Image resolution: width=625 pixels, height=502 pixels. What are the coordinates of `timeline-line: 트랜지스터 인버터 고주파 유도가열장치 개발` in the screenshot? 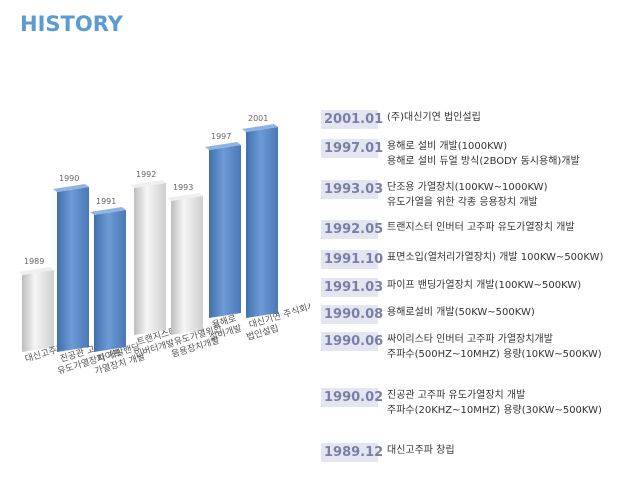 It's located at (481, 227).